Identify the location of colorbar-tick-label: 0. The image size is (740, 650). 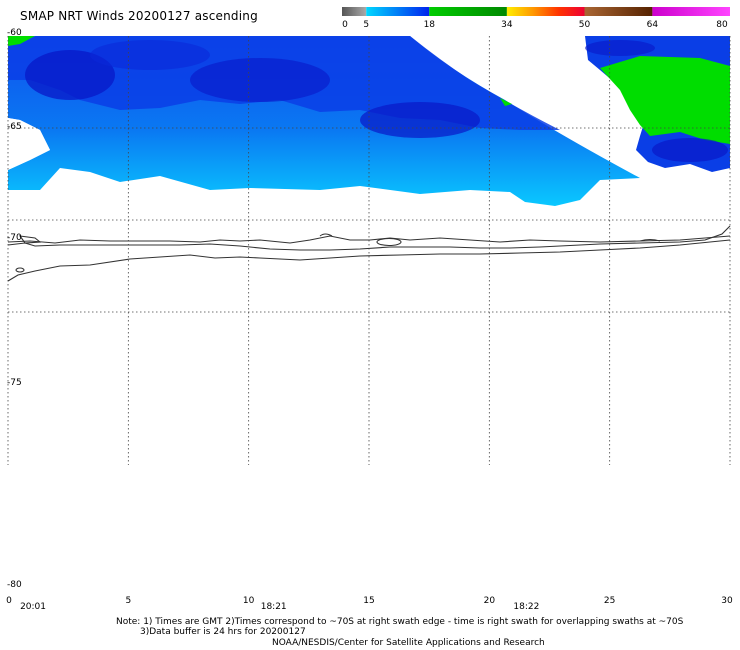
(345, 25).